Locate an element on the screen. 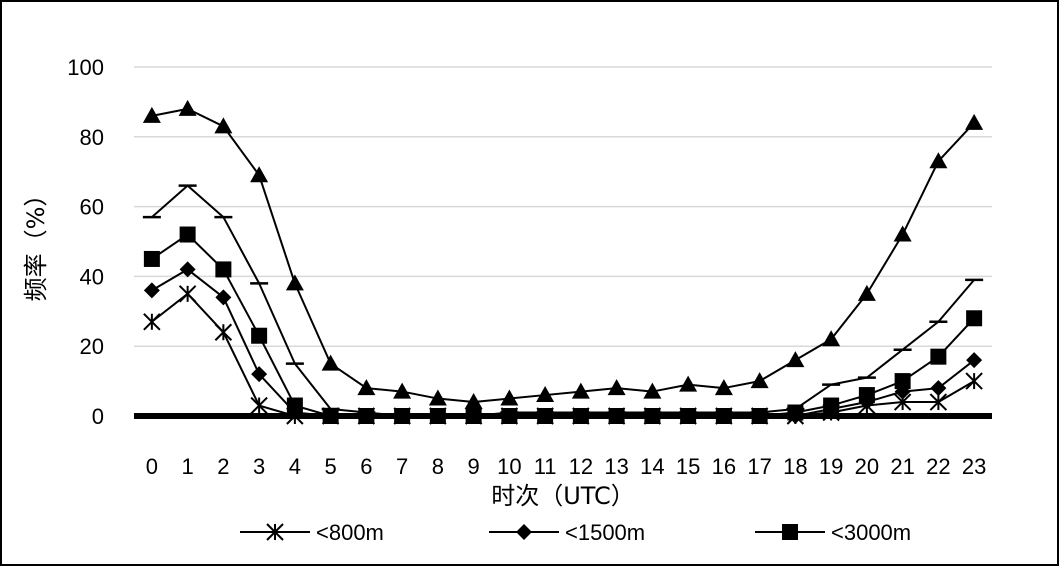 Image resolution: width=1059 pixels, height=566 pixels. y-tick-label: 20 is located at coordinates (92, 346).